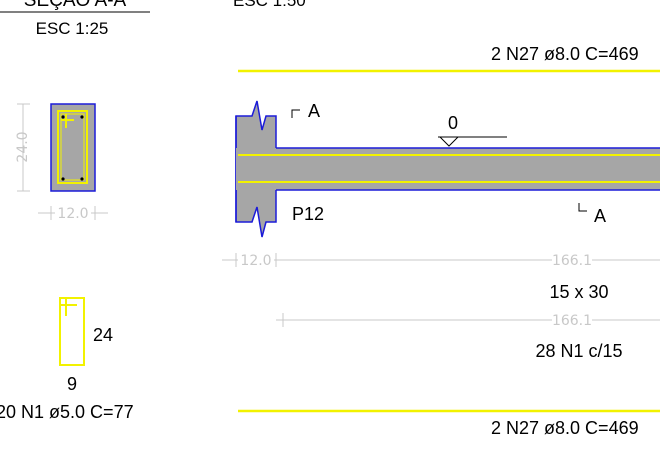  What do you see at coordinates (582, 207) in the screenshot?
I see `cut-mark-bottom` at bounding box center [582, 207].